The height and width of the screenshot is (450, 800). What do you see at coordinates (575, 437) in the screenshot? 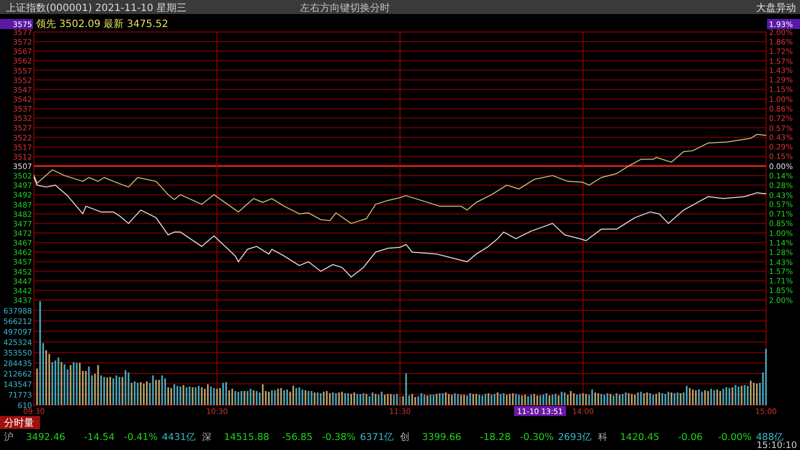
I see `text: 2693亿` at bounding box center [575, 437].